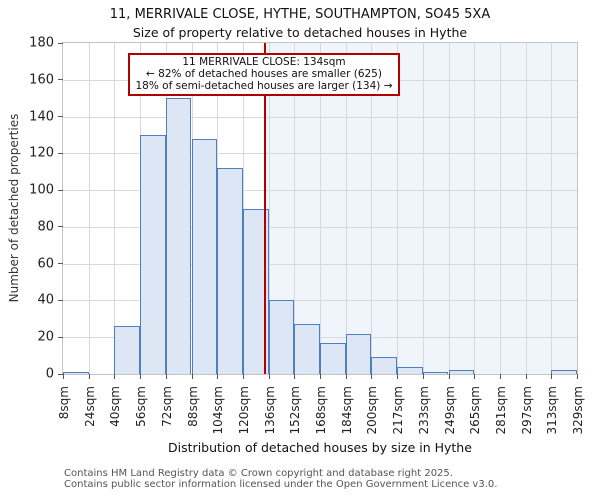 The image size is (600, 500). I want to click on x-tick-label-text: 329sqm, so click(578, 410).